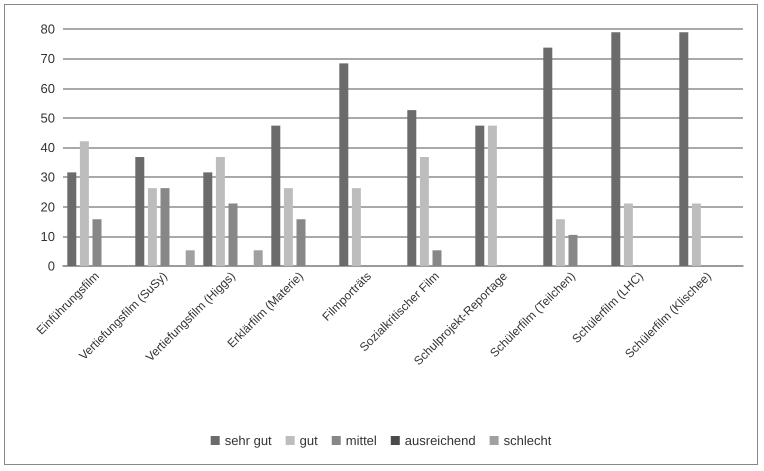 Image resolution: width=764 pixels, height=471 pixels. I want to click on legend-label: schlecht, so click(528, 440).